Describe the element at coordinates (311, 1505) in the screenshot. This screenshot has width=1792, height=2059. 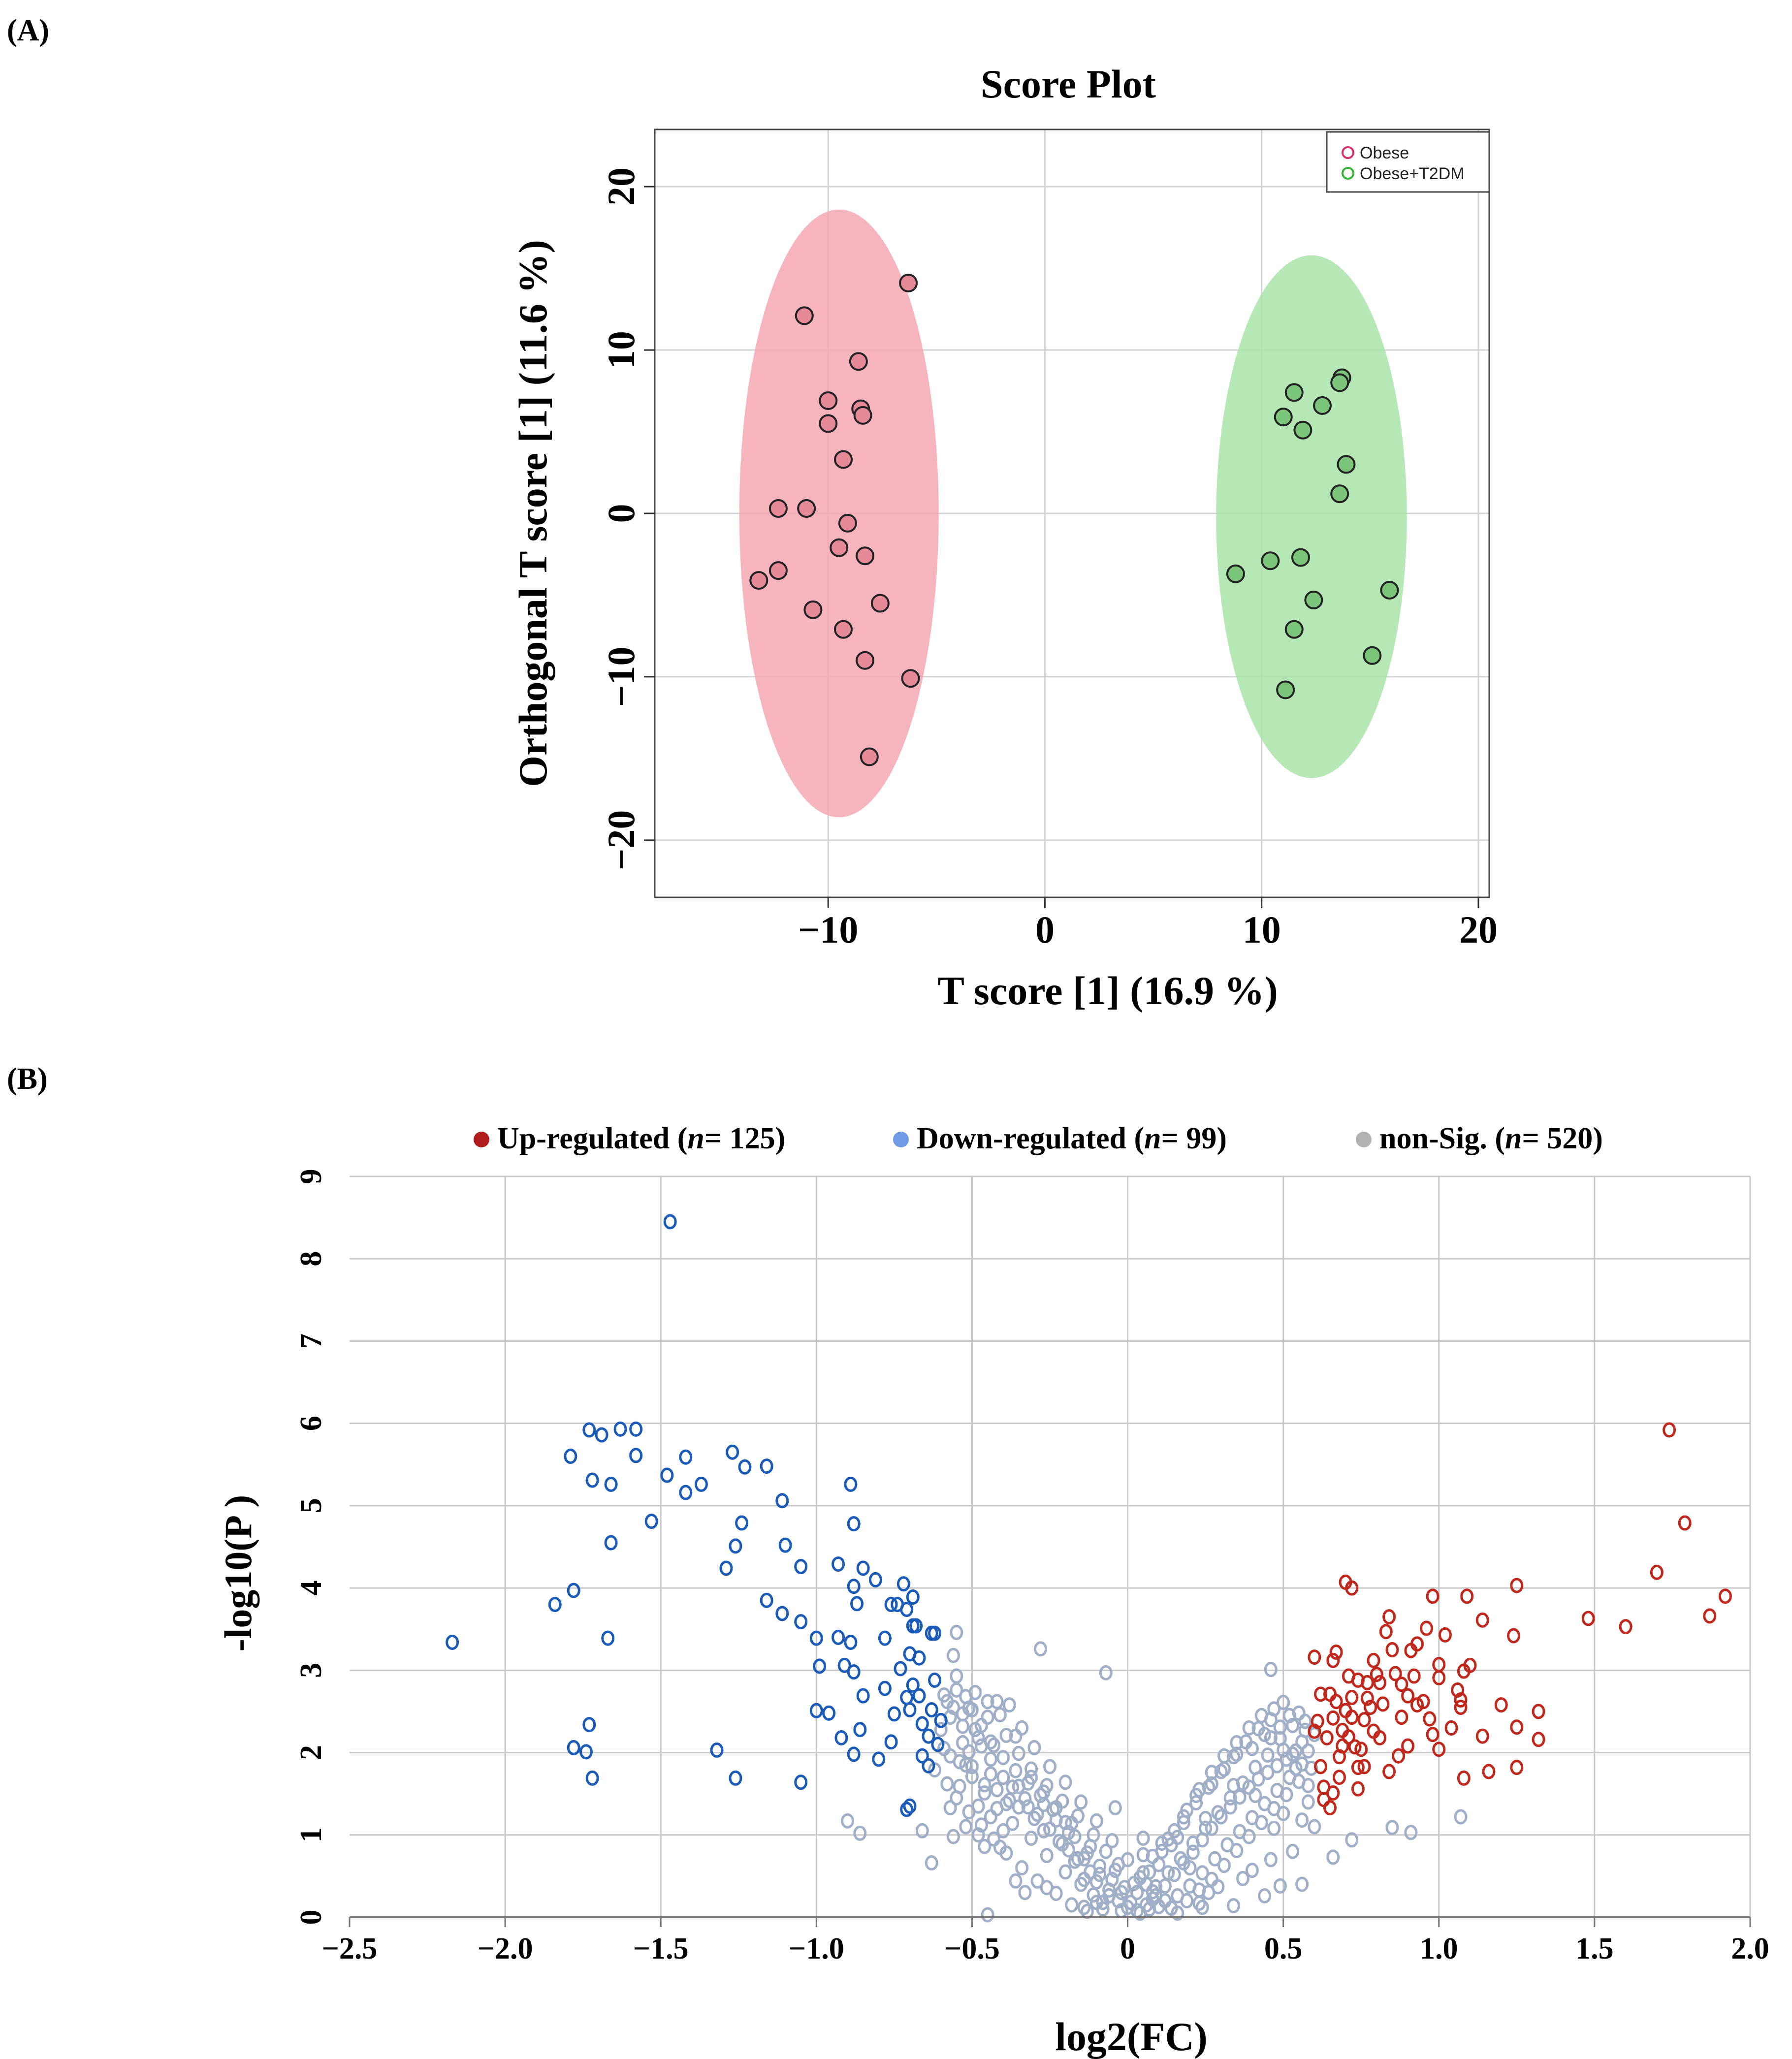
I see `volcano-y-tick-label: 5` at that location.